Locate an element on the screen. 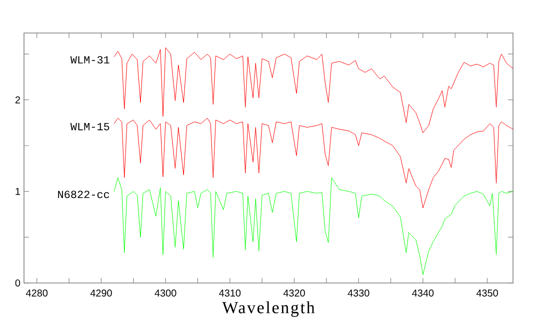 The height and width of the screenshot is (332, 545). x-axis-title: Wavelength is located at coordinates (268, 309).